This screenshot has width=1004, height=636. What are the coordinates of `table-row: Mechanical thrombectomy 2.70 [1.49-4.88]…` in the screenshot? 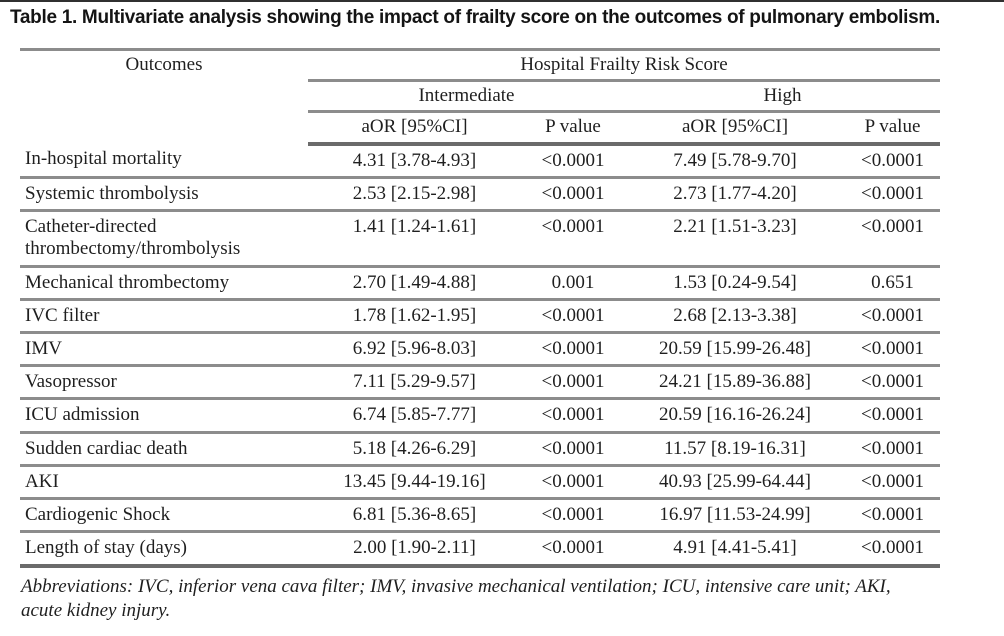 It's located at (480, 283).